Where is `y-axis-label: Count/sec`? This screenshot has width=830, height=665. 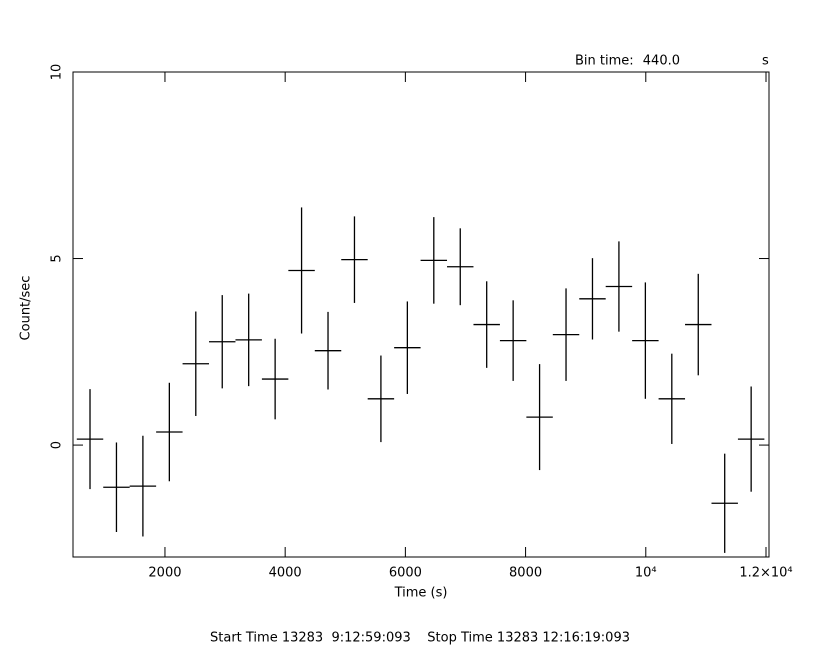 y-axis-label: Count/sec is located at coordinates (26, 308).